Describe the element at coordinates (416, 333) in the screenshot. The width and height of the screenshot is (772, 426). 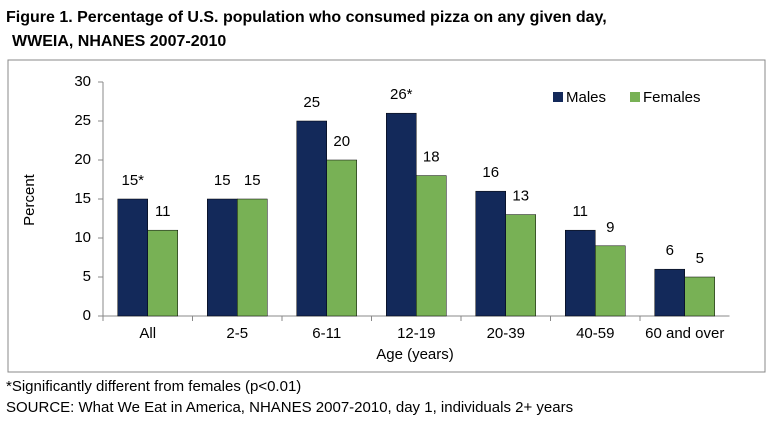
I see `x-tick-label: 12-19` at that location.